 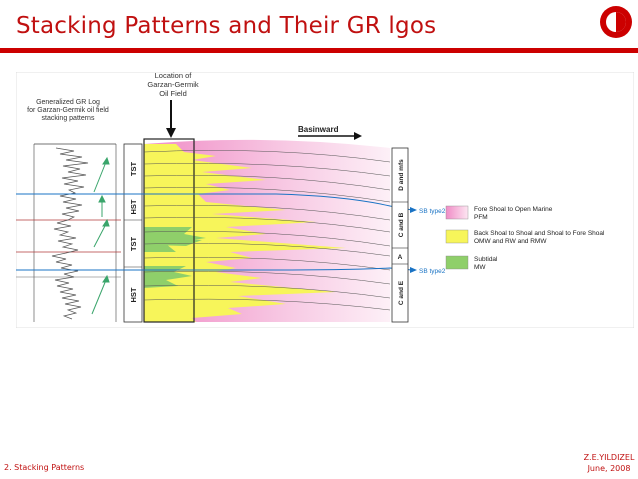 What do you see at coordinates (330, 136) in the screenshot?
I see `basinward-arrow-icon` at bounding box center [330, 136].